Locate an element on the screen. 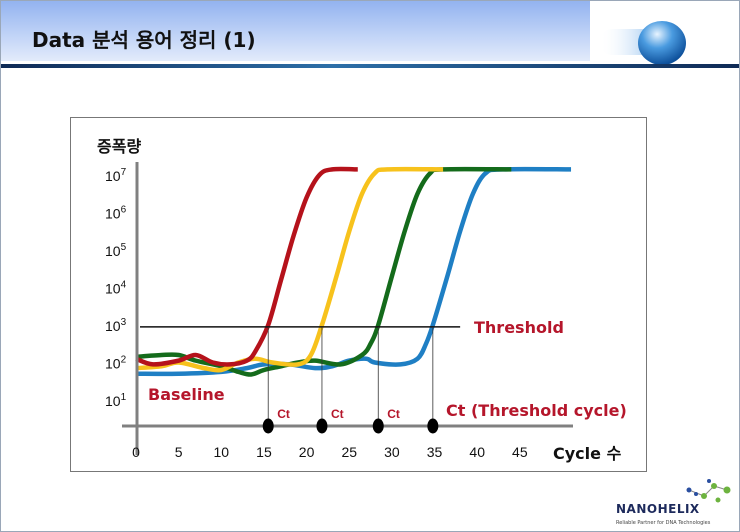 Image resolution: width=740 pixels, height=532 pixels. orb-icon is located at coordinates (643, 43).